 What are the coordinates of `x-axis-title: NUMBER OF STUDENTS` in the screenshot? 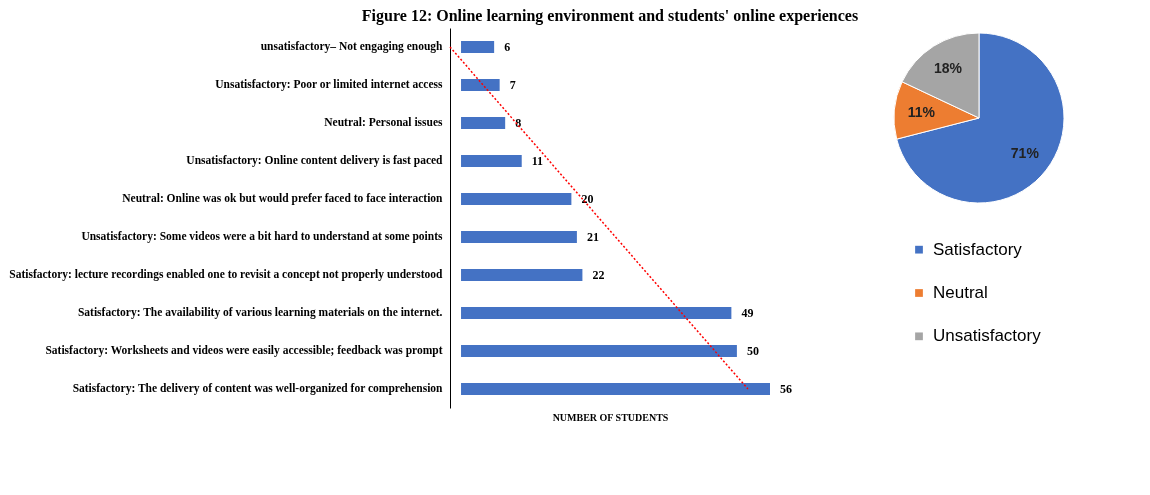 It's located at (610, 417).